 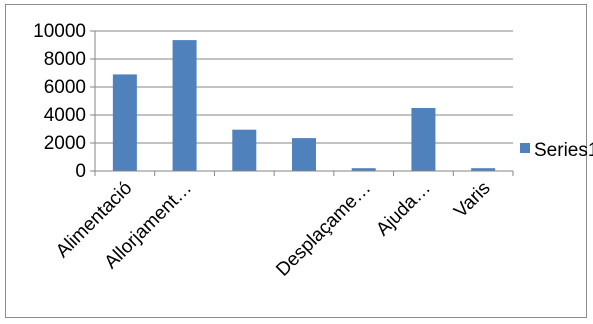 I want to click on y-tick-label: 6000, so click(x=65, y=87).